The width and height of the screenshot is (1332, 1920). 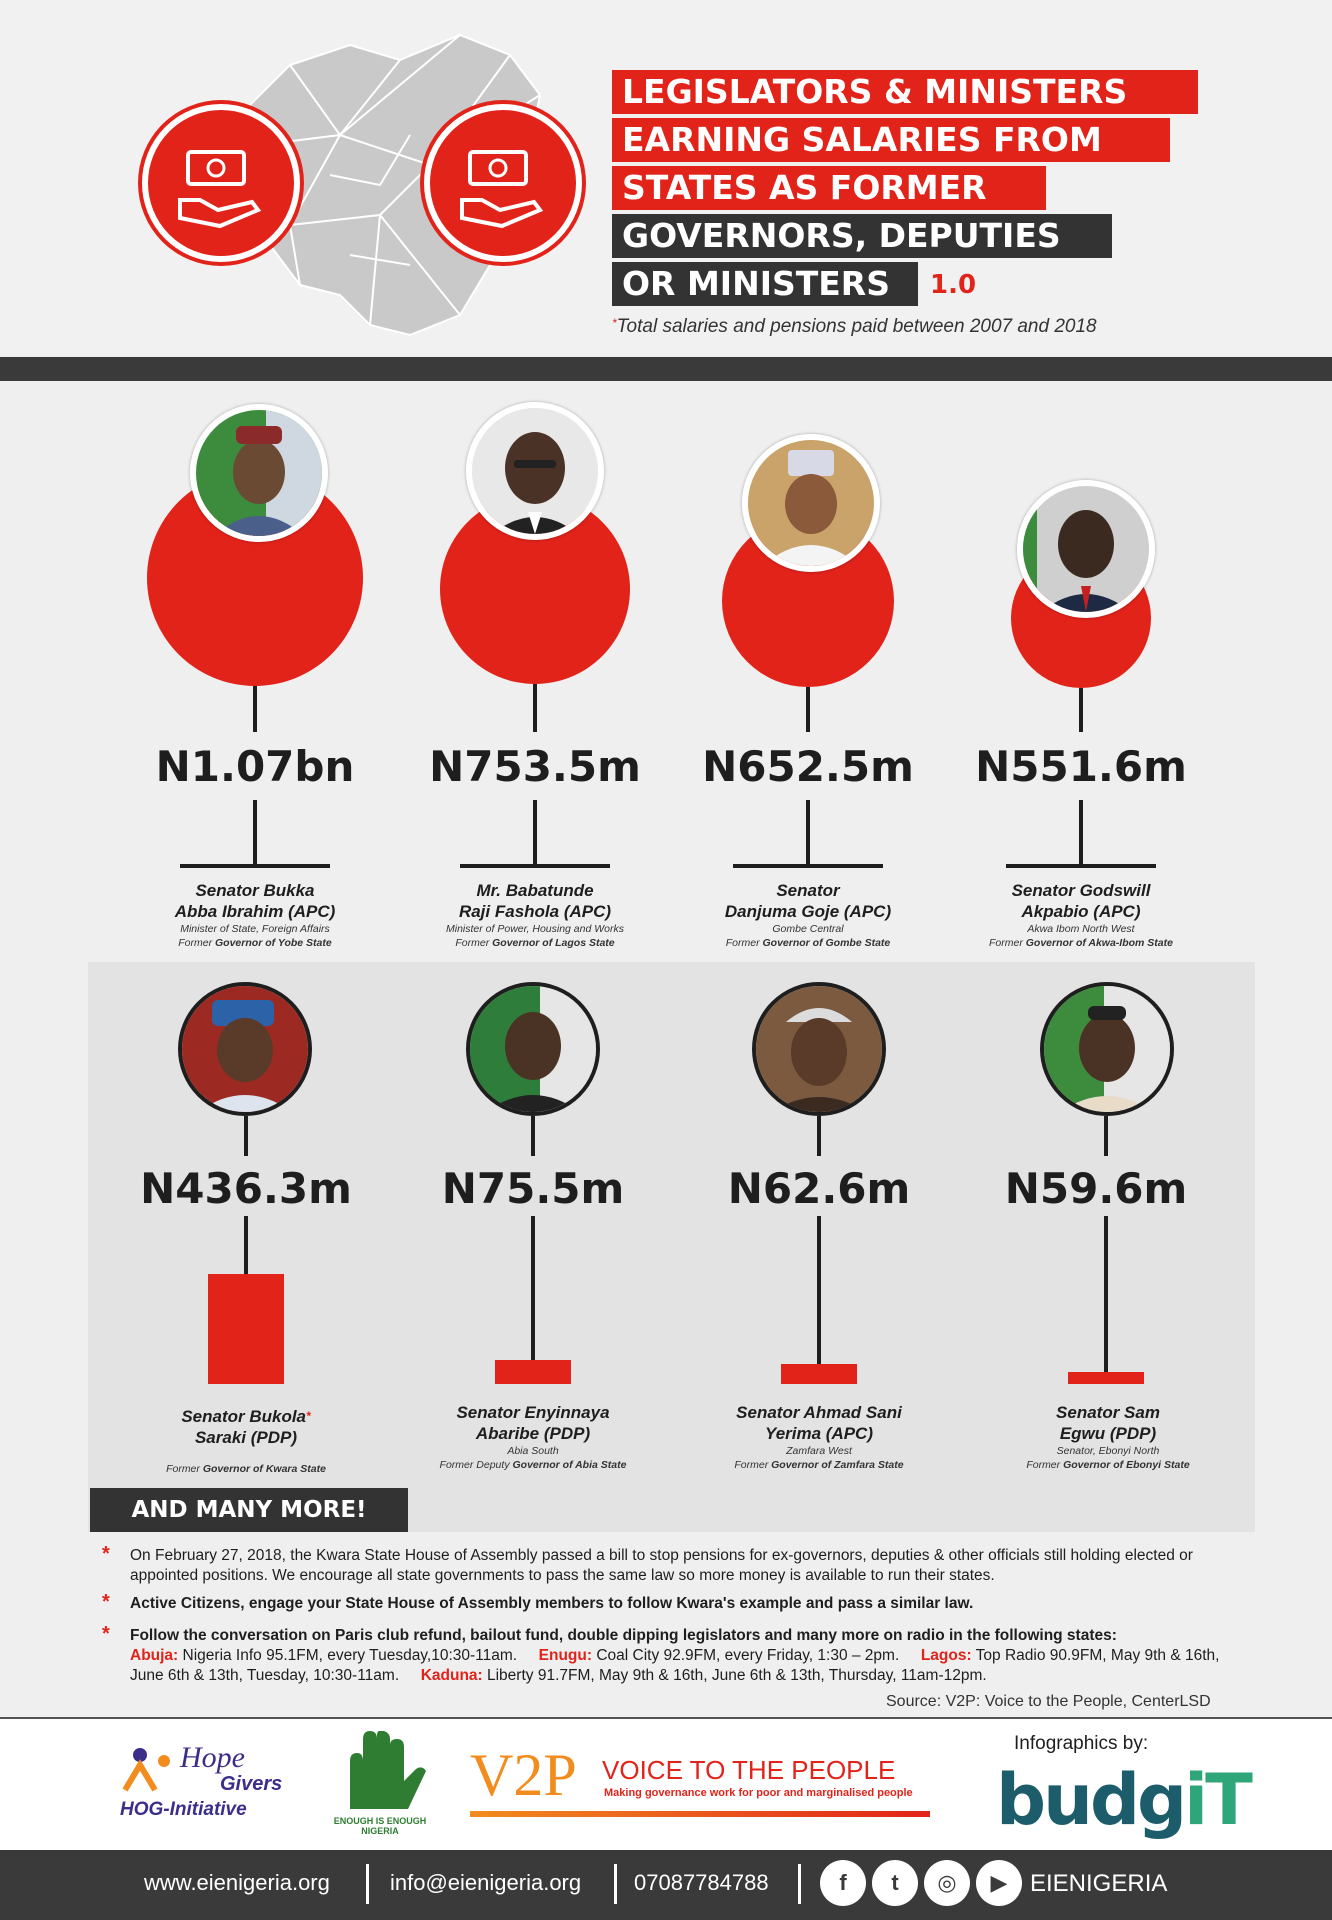 I want to click on person-name: Abba Ibrahim (APC), so click(x=255, y=911).